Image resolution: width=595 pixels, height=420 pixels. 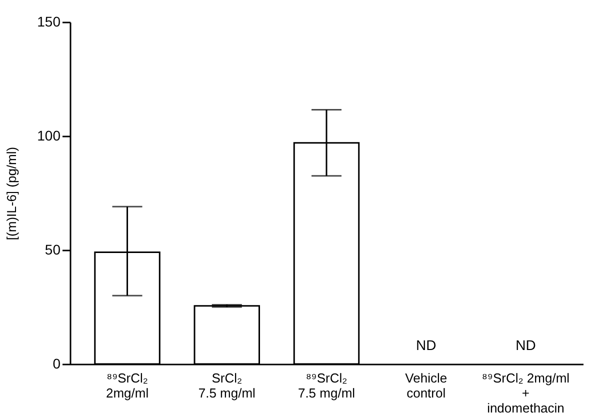 What do you see at coordinates (56, 364) in the screenshot?
I see `y-tick-label: 0` at bounding box center [56, 364].